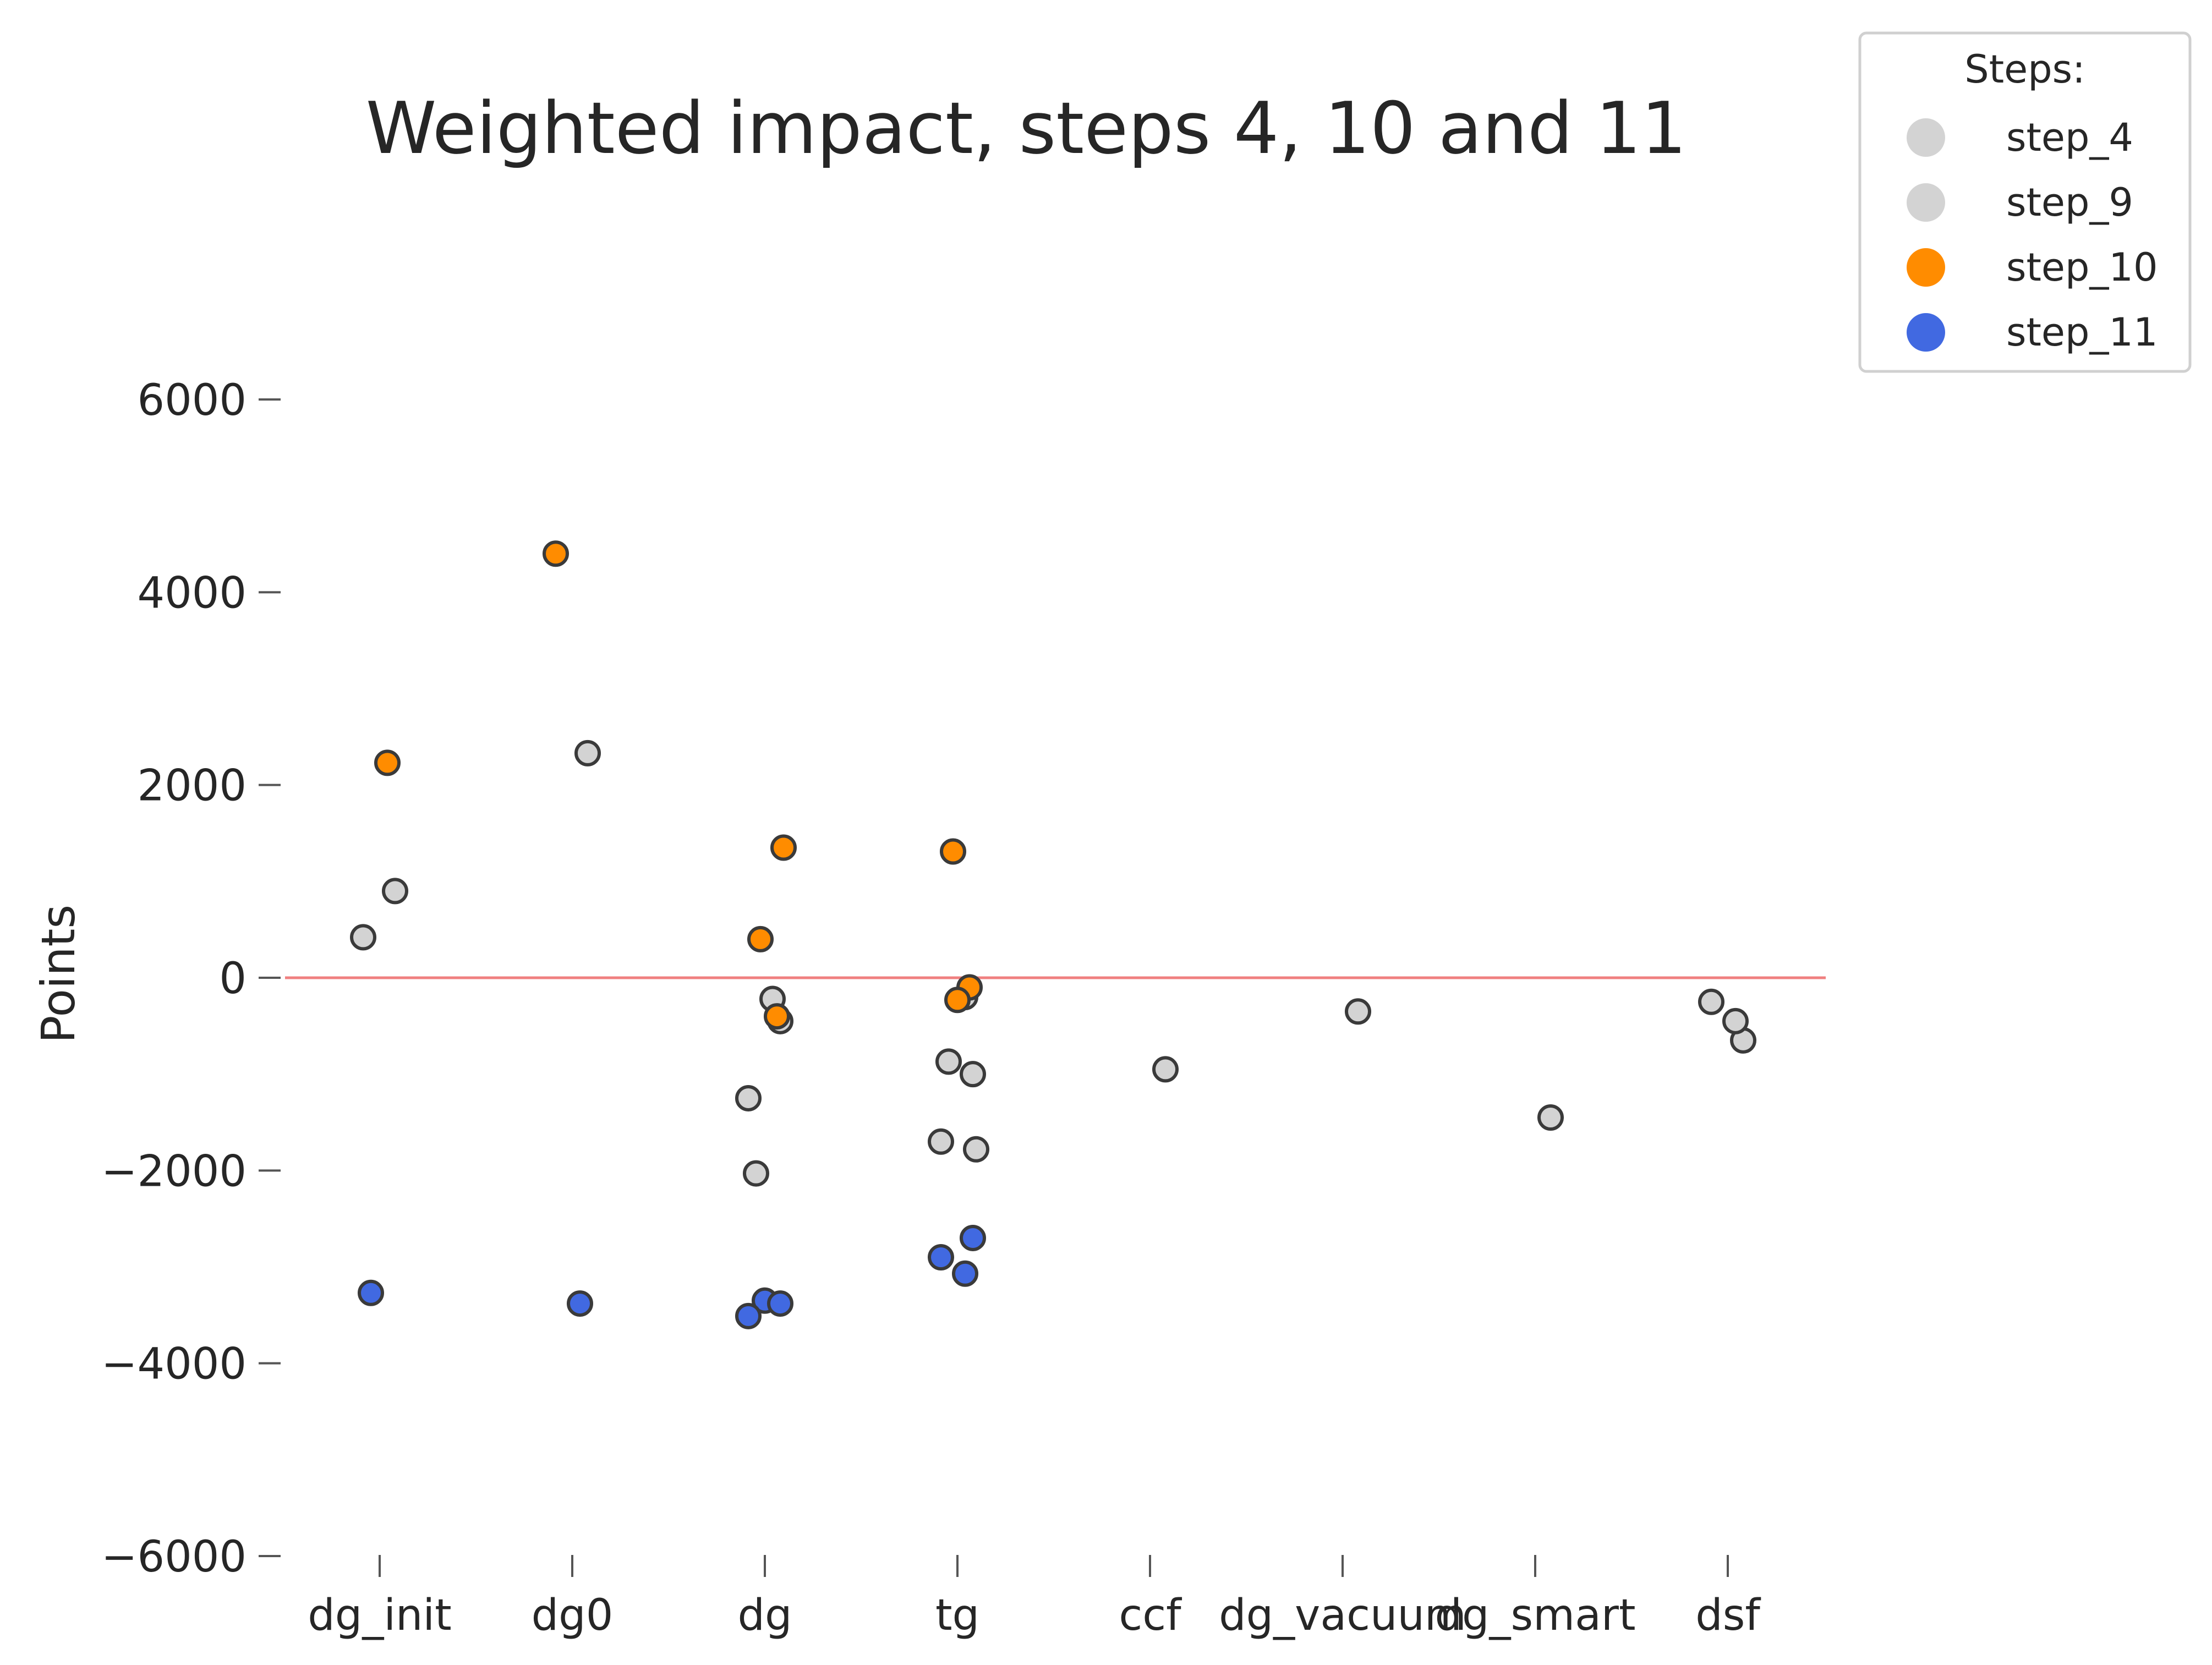 The image size is (2212, 1665). I want to click on legend-title: Steps:, so click(2024, 69).